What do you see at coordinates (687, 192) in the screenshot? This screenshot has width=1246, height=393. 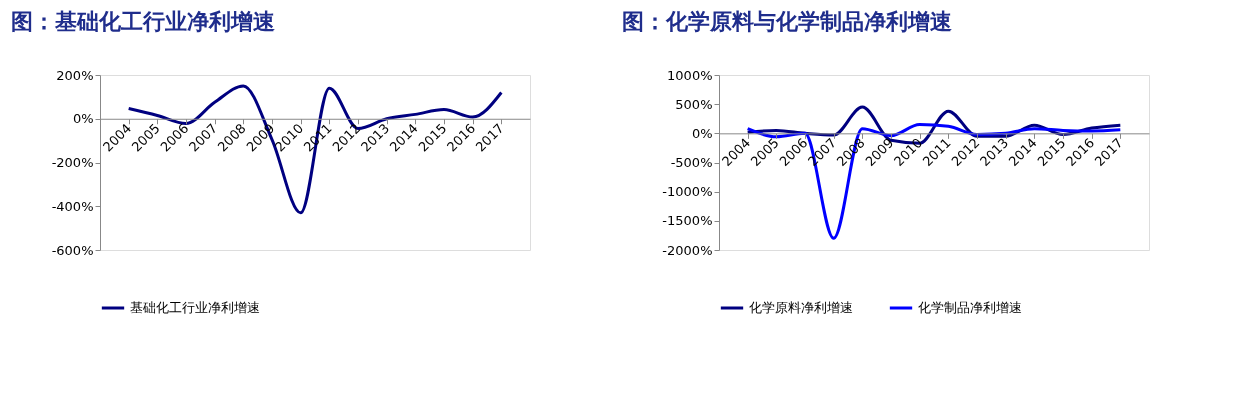 I see `y-tick-label: -1000%` at bounding box center [687, 192].